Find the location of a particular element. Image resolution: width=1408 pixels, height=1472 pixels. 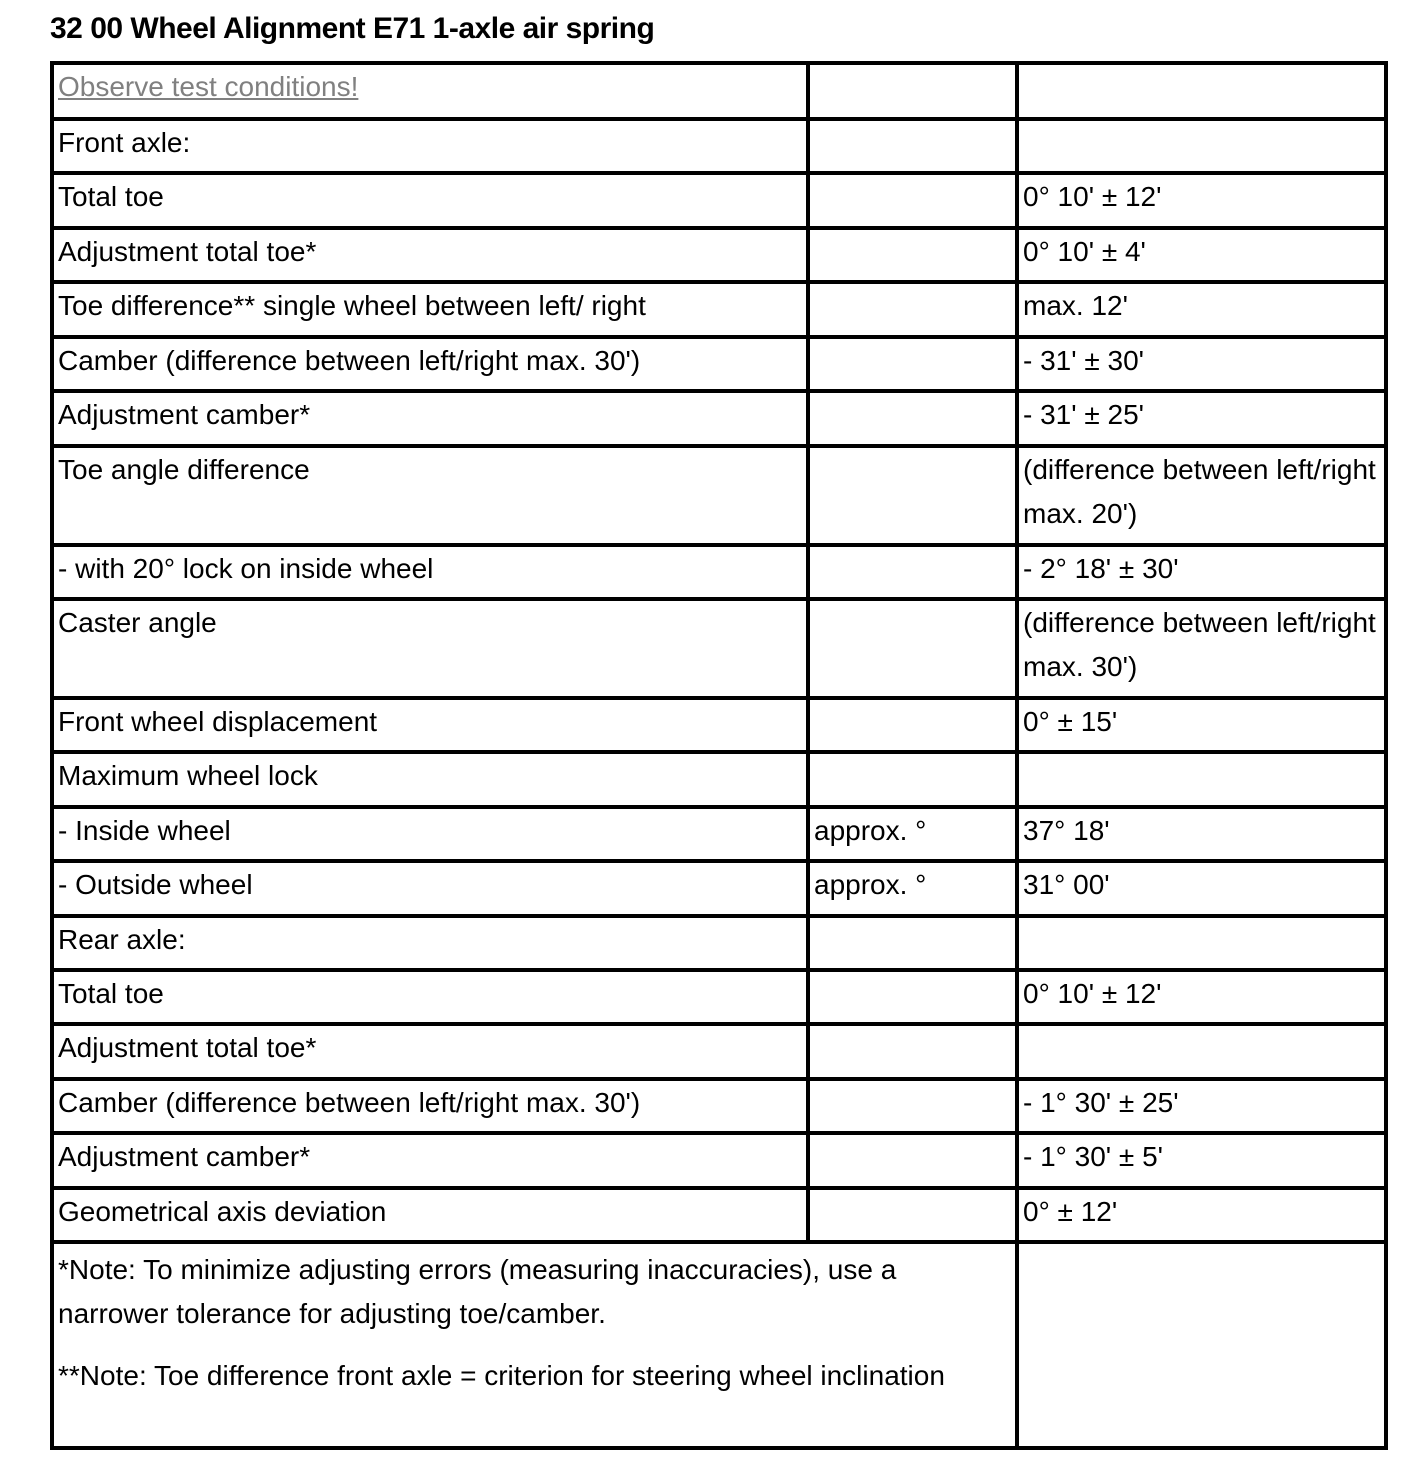

table-row: Adjustment total toe* is located at coordinates (719, 1051).